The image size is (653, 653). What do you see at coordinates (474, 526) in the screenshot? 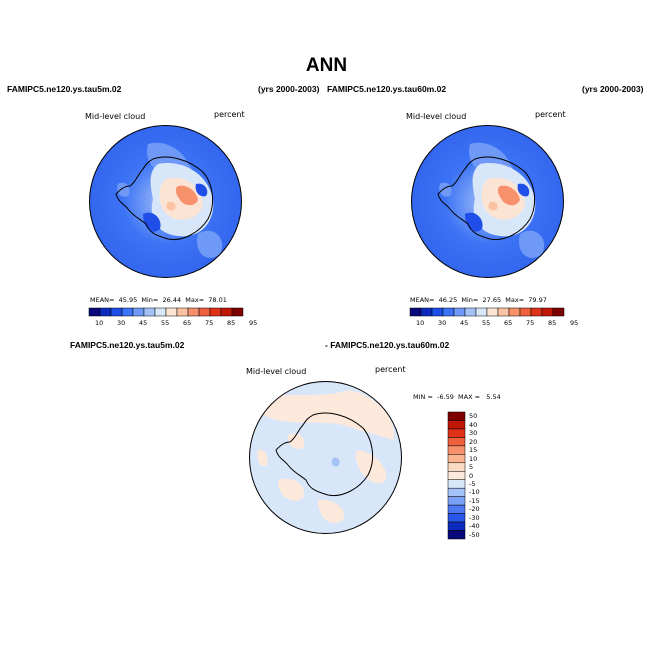
I see `diff-colorbar-tick-label: -40` at bounding box center [474, 526].